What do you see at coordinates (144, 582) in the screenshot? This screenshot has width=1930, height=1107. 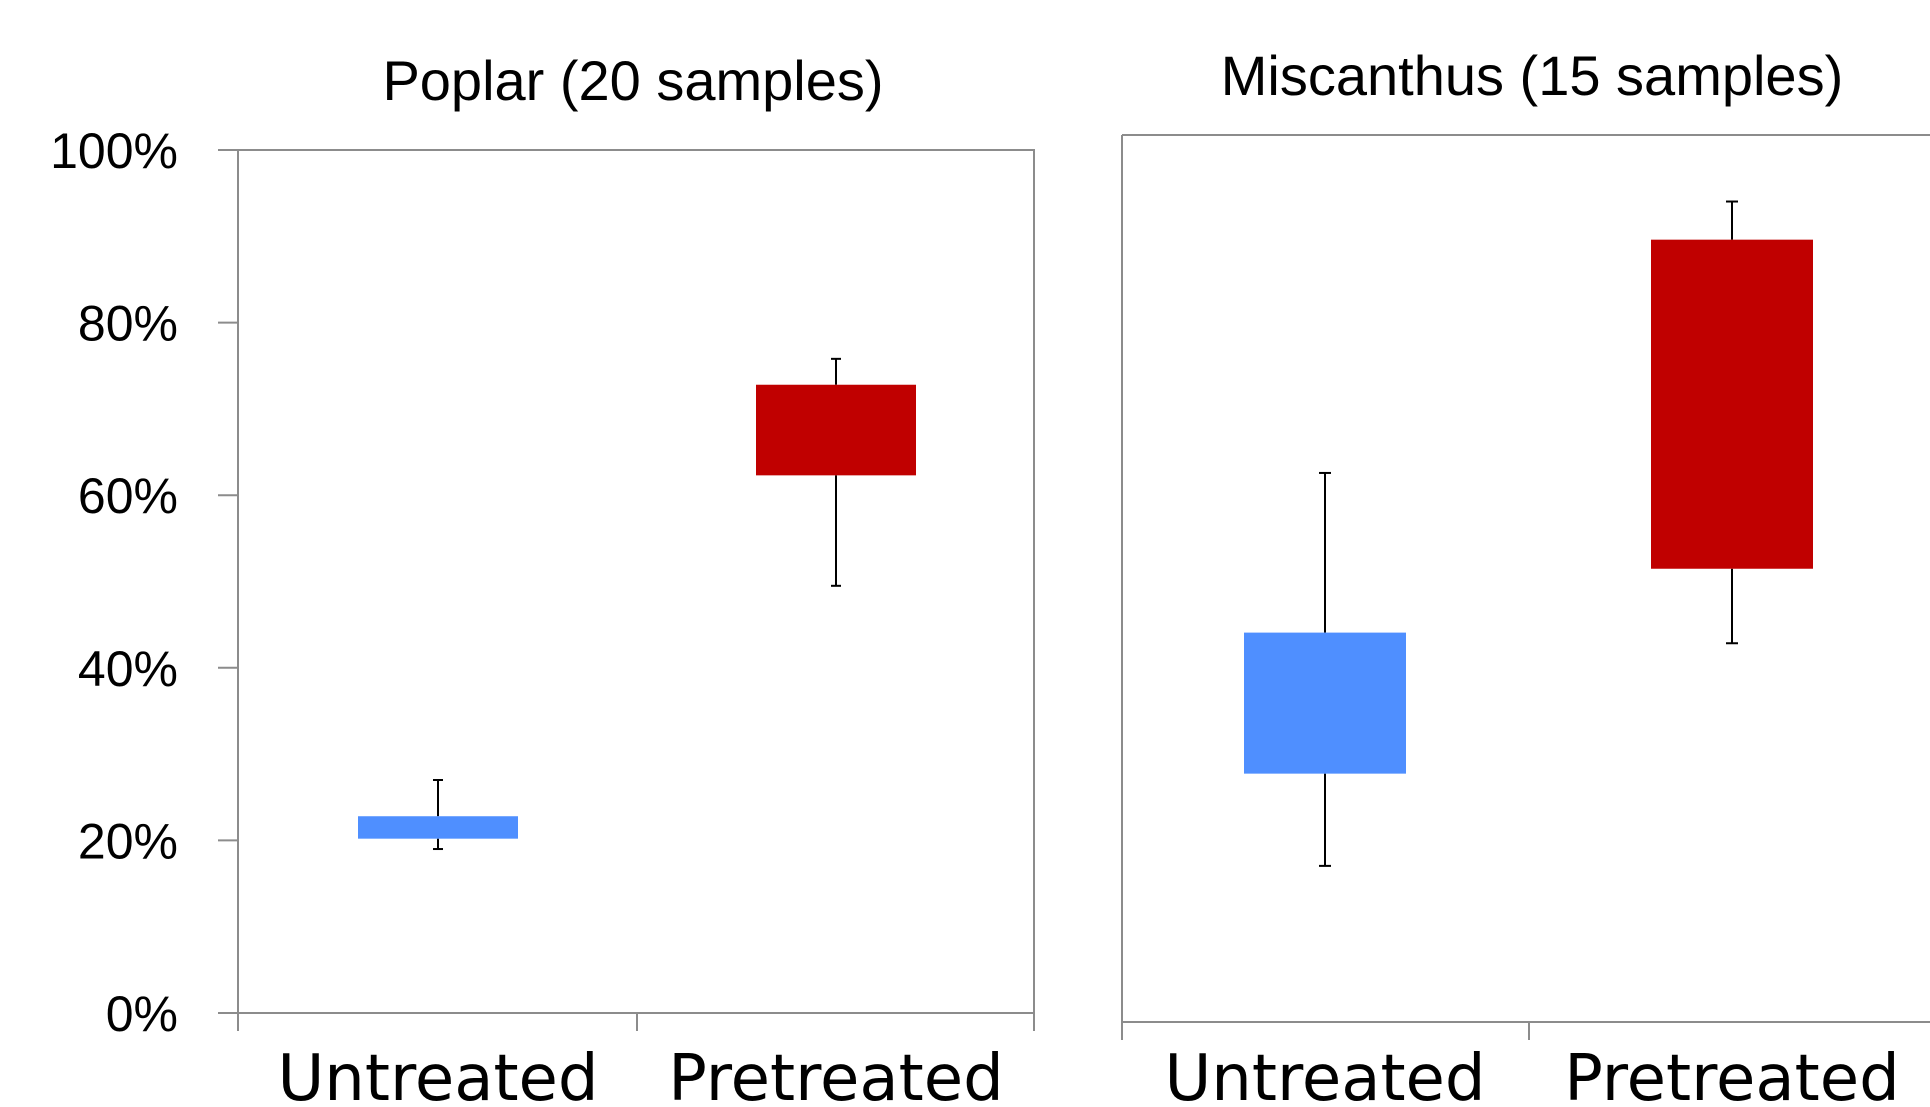 I see `poplar-y-axis: 0% 20% 40% 60% 80% 100%` at bounding box center [144, 582].